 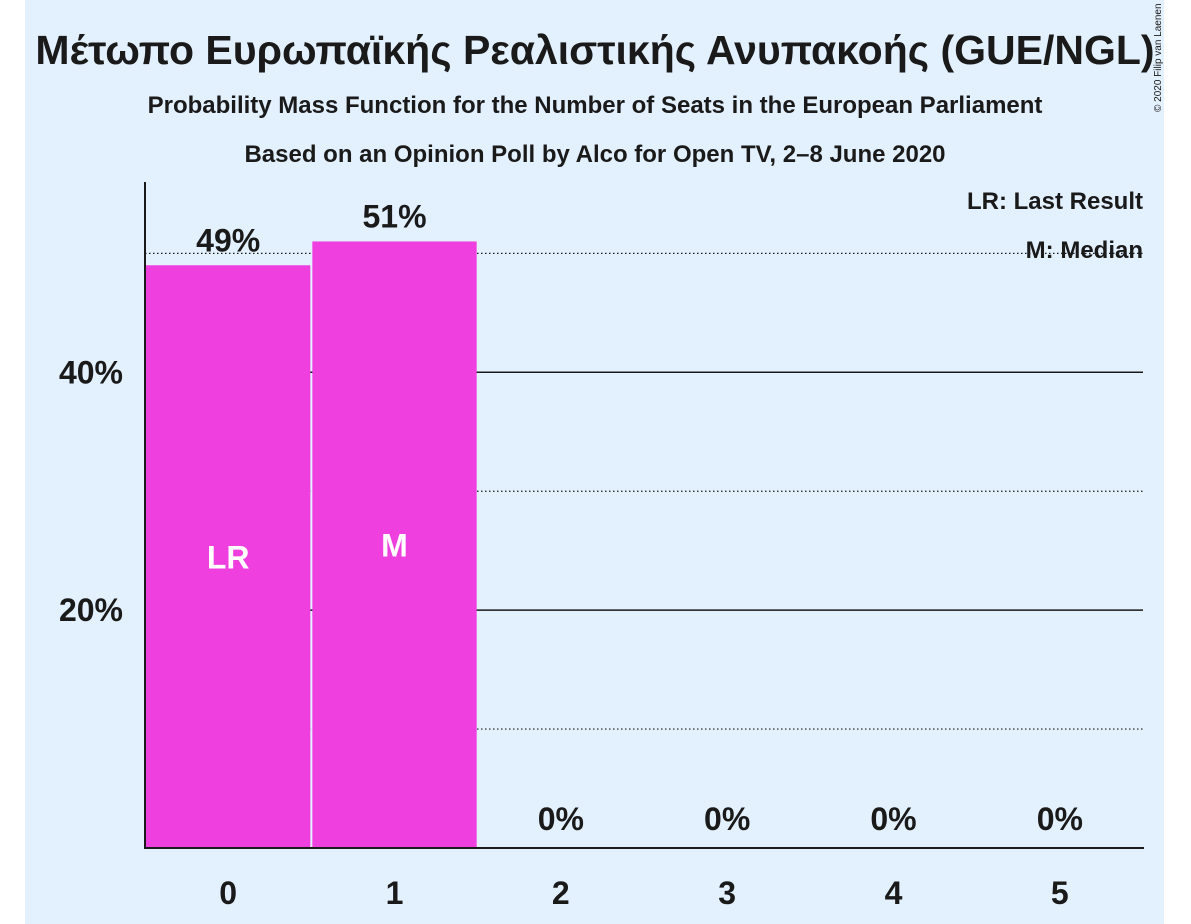 I want to click on x-tick-label: 1, so click(x=395, y=893).